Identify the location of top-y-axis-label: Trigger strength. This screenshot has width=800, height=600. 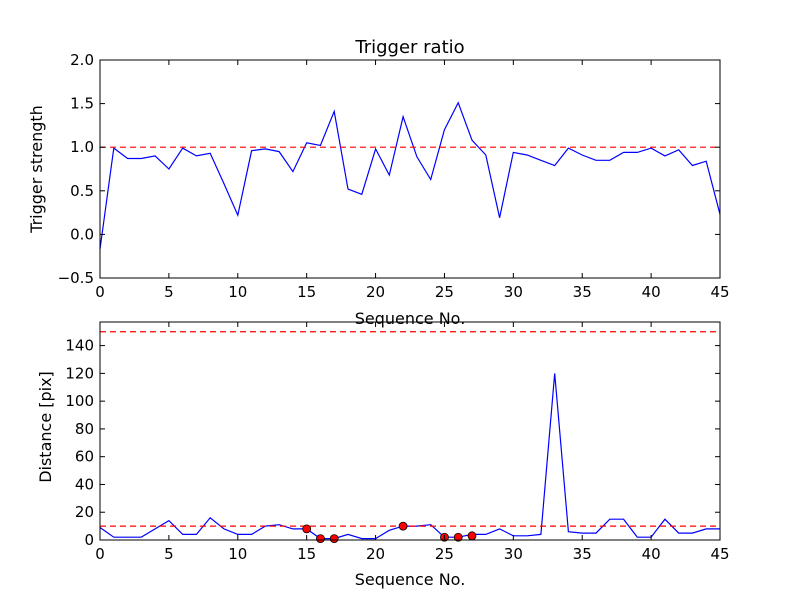
(36, 169).